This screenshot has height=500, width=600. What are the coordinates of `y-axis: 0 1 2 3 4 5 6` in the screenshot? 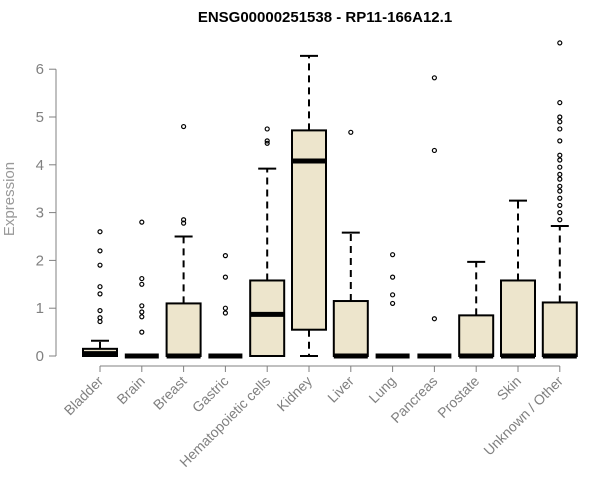 It's located at (46, 213).